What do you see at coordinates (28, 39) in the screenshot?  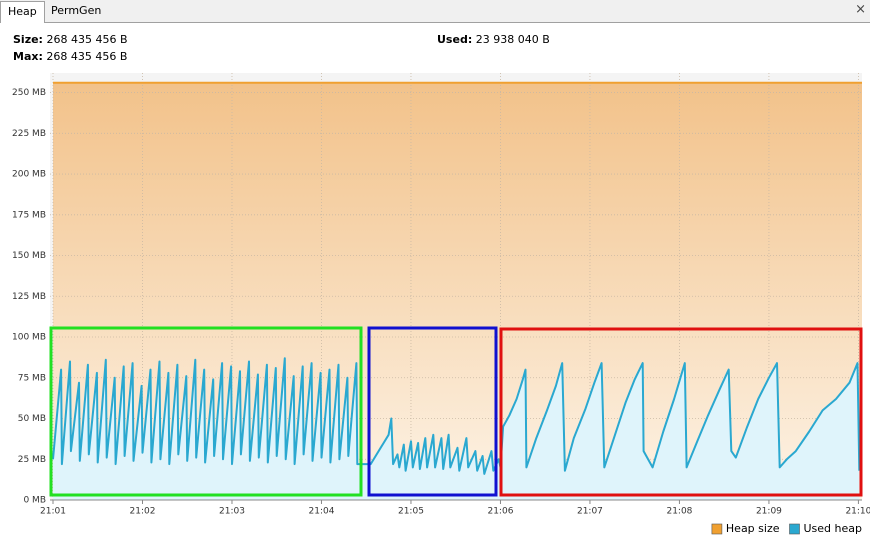 I see `stat-label: Size:` at bounding box center [28, 39].